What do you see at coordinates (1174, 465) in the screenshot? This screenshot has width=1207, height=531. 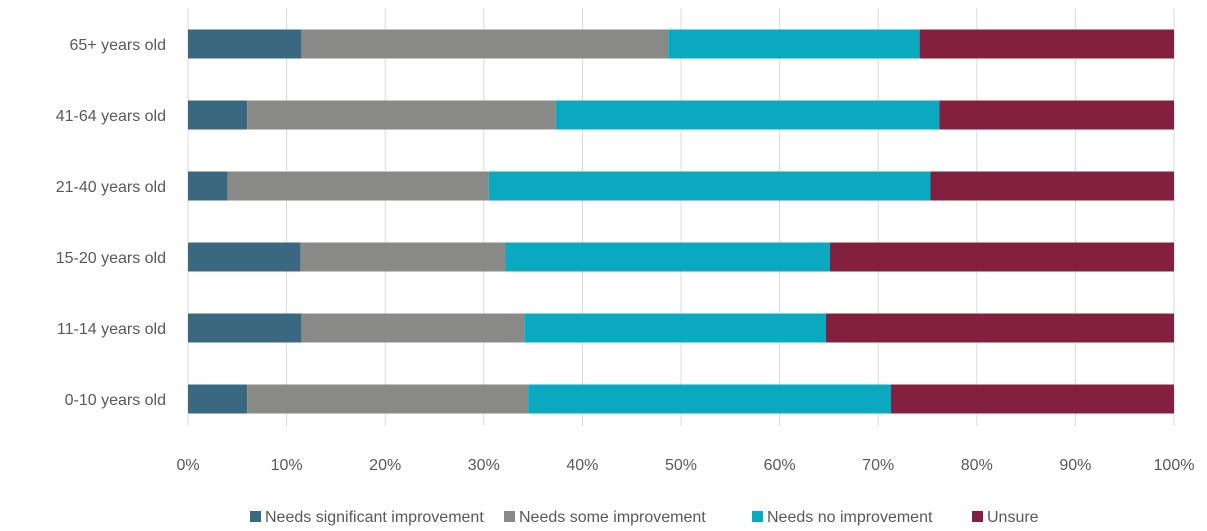 I see `x-tick-label: 100%` at bounding box center [1174, 465].